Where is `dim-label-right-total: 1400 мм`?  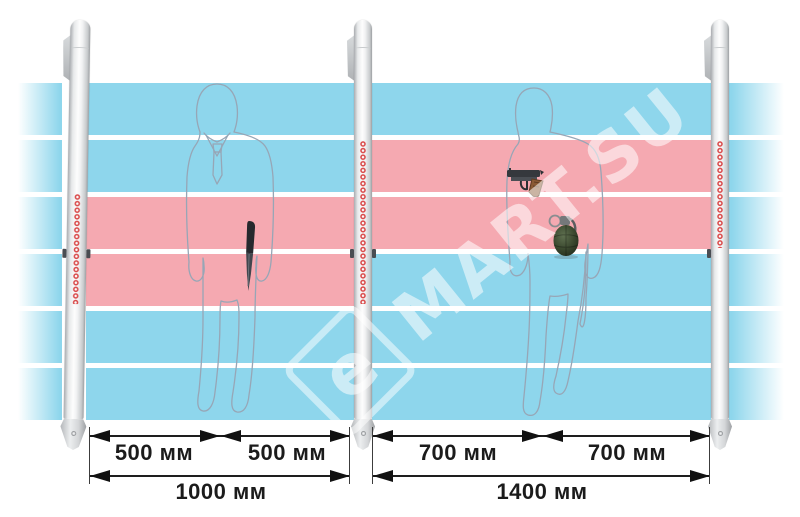 dim-label-right-total: 1400 мм is located at coordinates (542, 491).